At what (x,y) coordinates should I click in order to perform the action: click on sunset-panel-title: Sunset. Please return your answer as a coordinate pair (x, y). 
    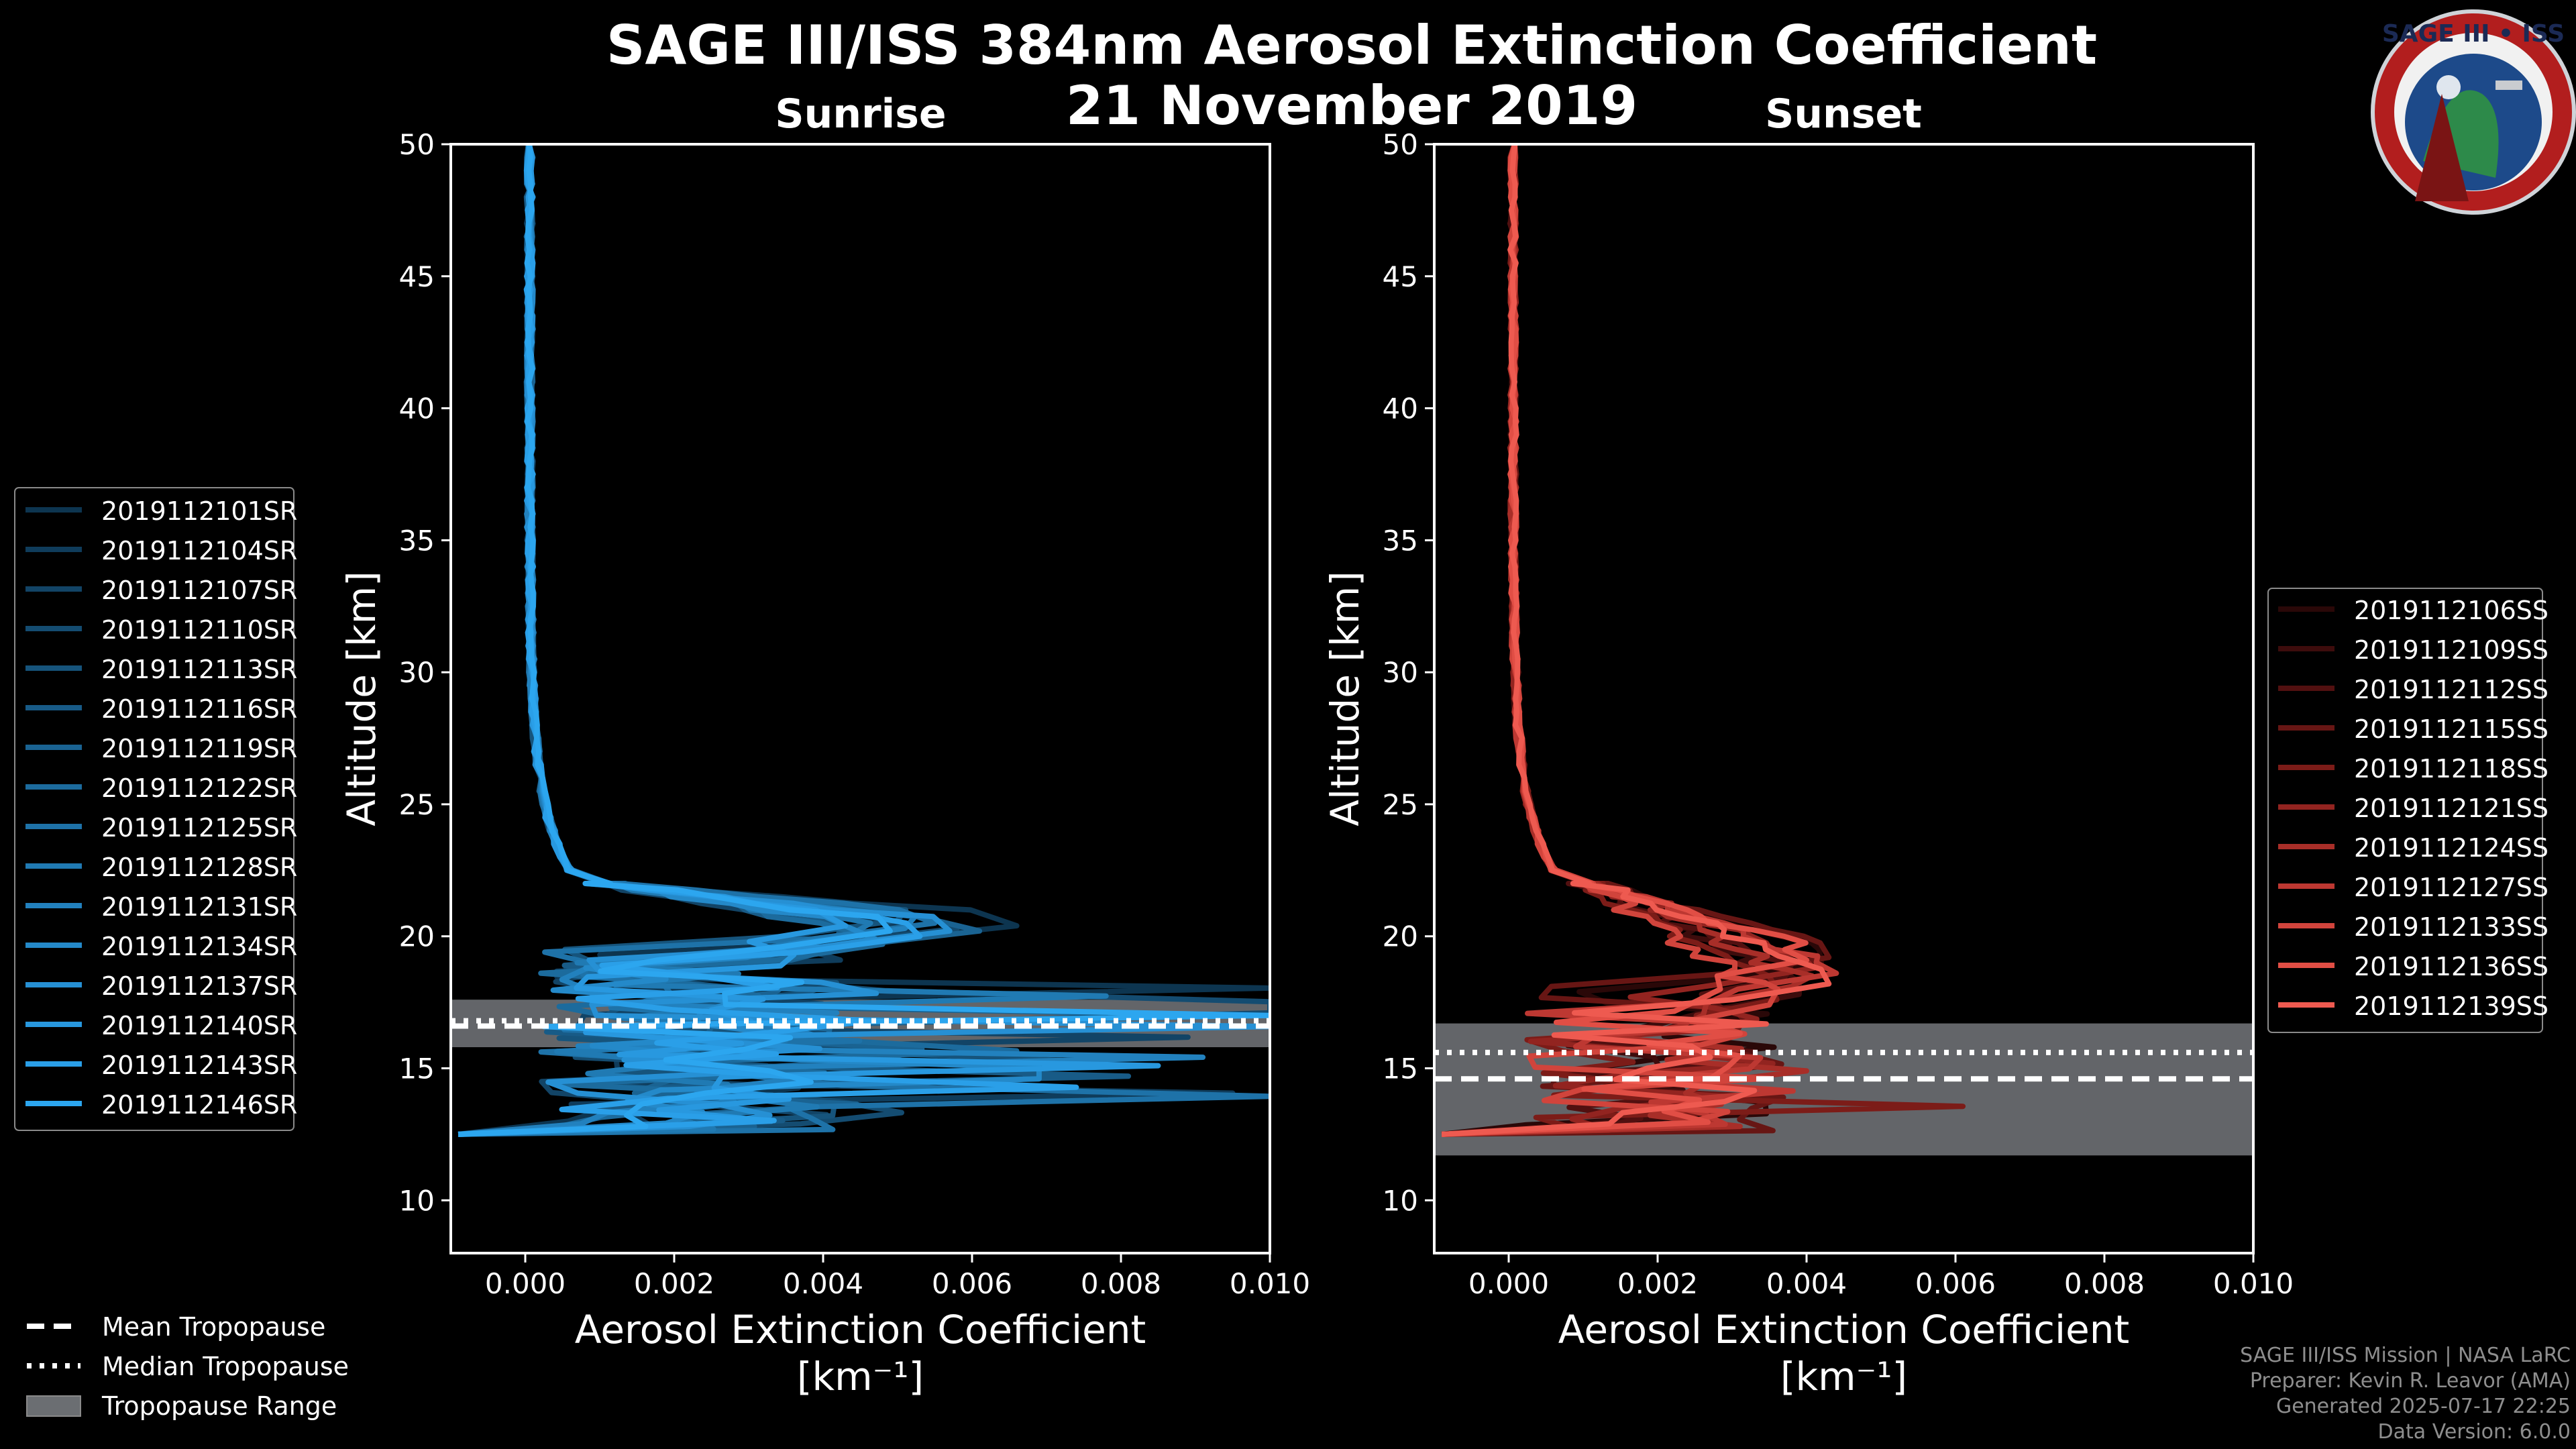
    Looking at the image, I should click on (1843, 114).